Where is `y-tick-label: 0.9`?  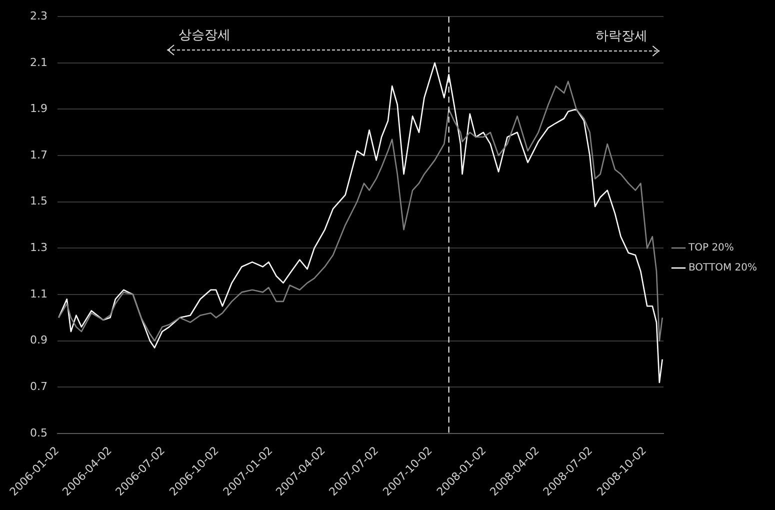
y-tick-label: 0.9 is located at coordinates (39, 340).